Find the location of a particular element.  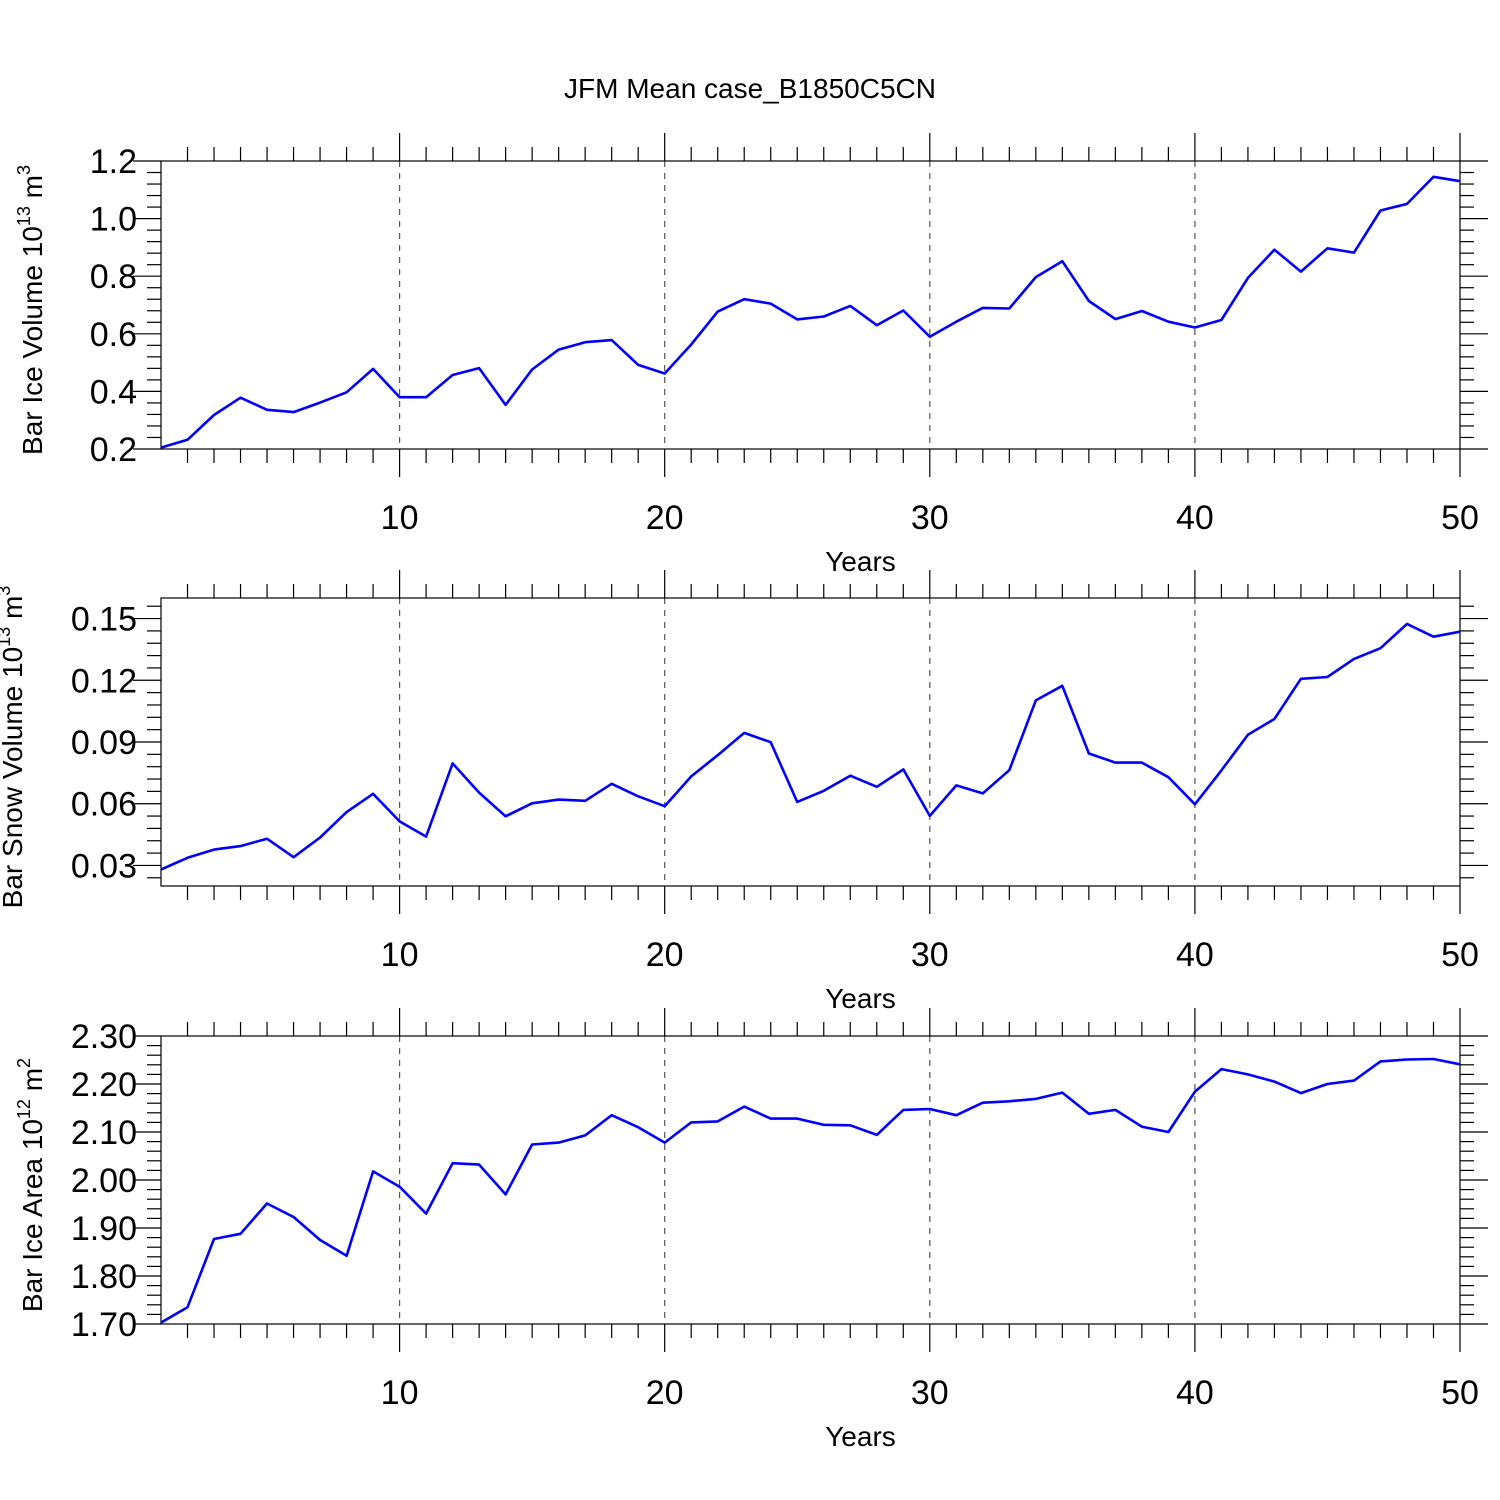

y-tick-label: 0.2 is located at coordinates (113, 450).